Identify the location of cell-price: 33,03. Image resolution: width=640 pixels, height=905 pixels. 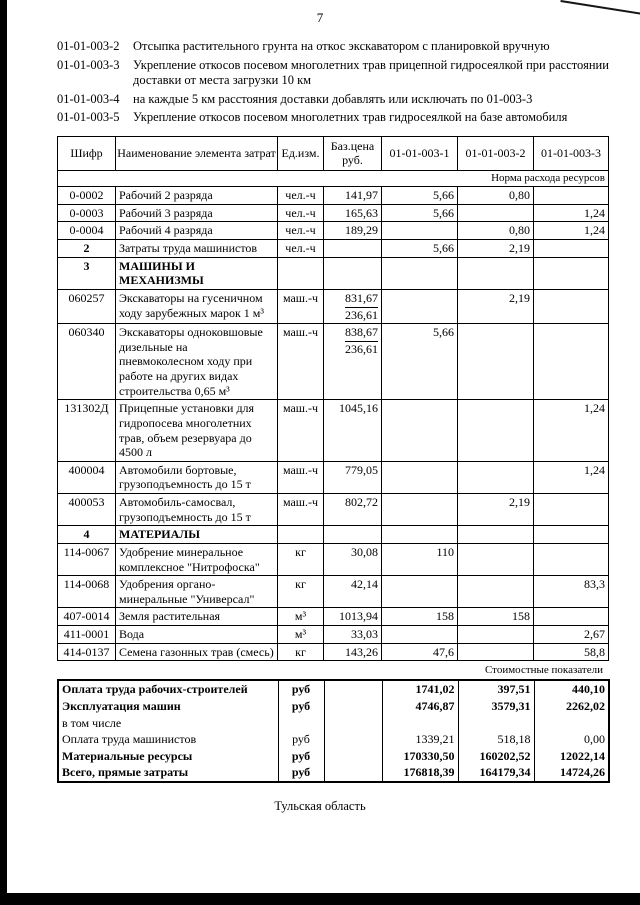
(352, 634).